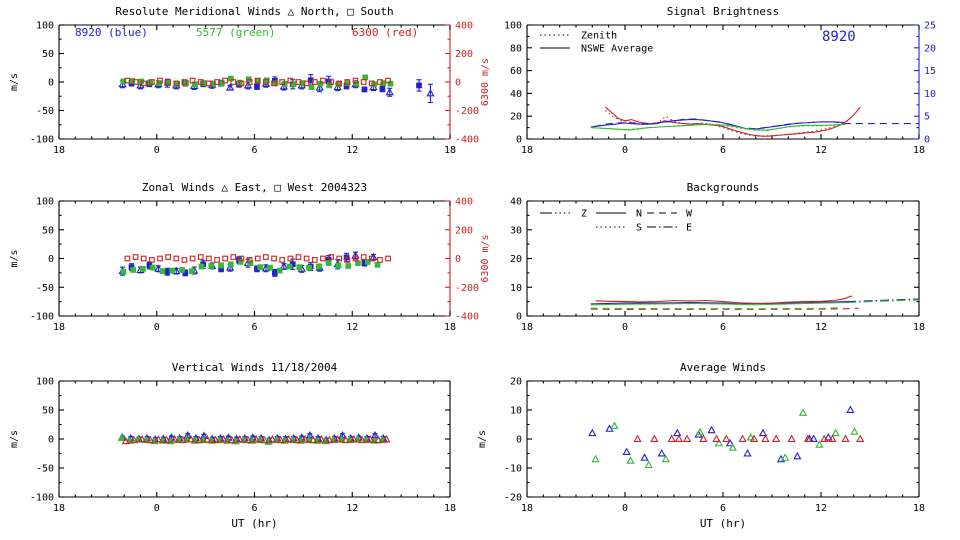 The image size is (960, 540). I want to click on series-bg-5577-ext, so click(883, 301).